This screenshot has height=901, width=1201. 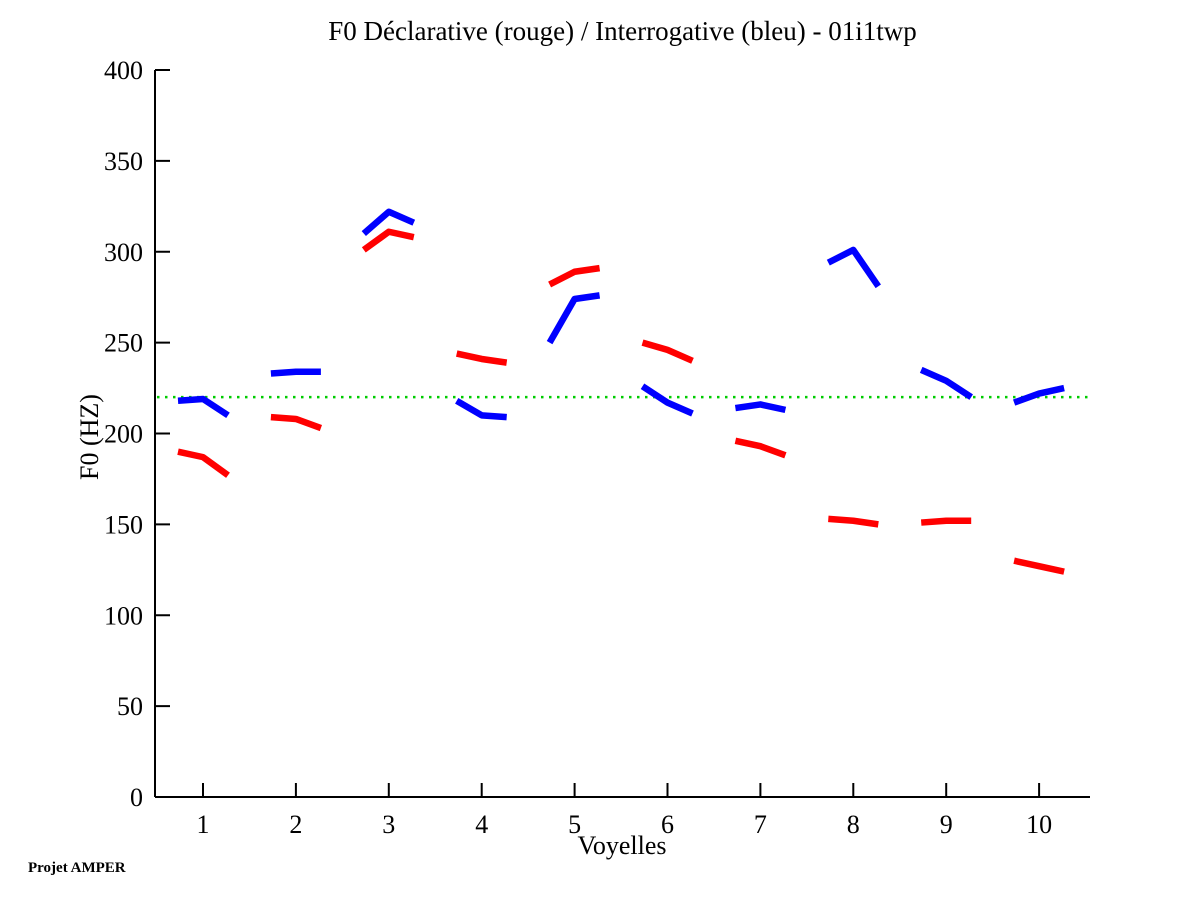 I want to click on interrogative-segment-v4, so click(x=481, y=409).